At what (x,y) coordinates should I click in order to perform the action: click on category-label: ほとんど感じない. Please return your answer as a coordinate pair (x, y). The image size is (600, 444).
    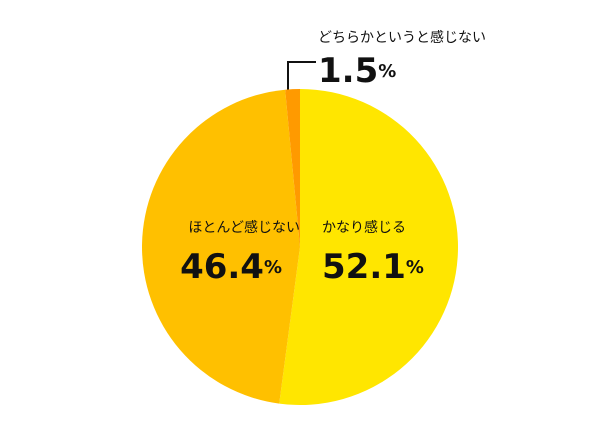
    Looking at the image, I should click on (244, 227).